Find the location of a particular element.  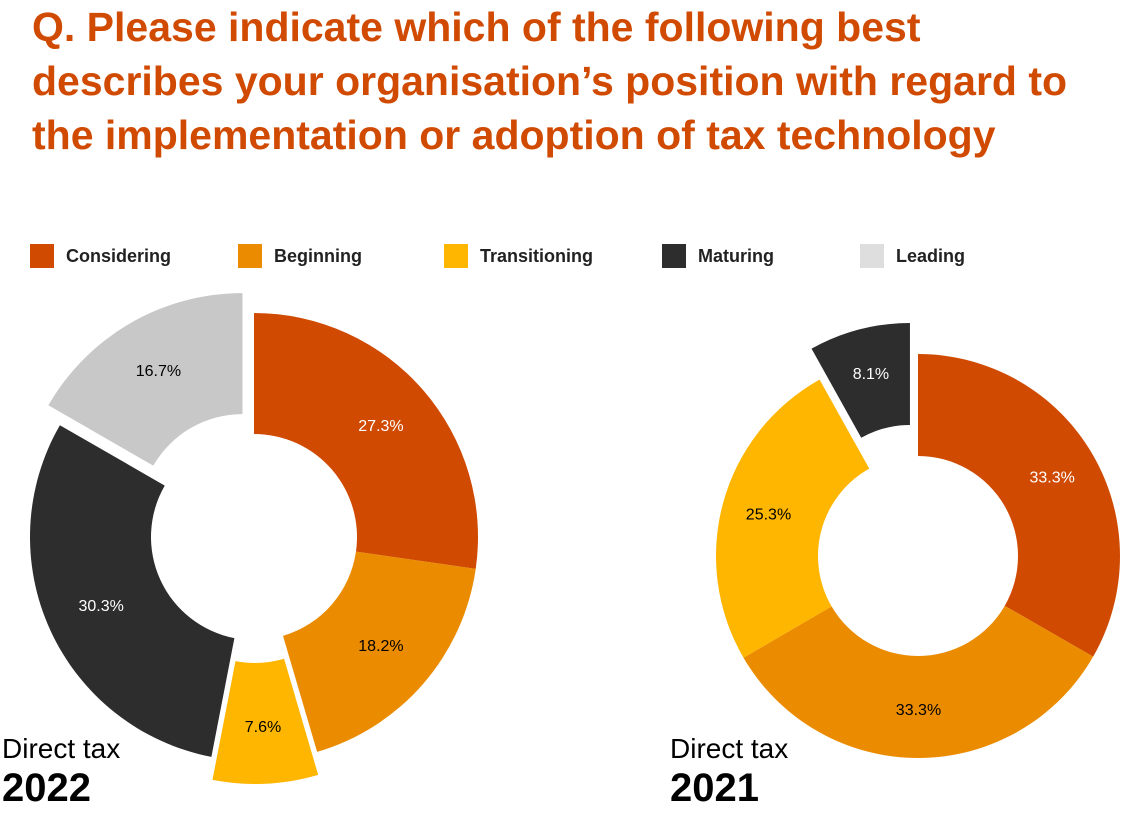

slice-label-considering: 27.3% is located at coordinates (380, 426).